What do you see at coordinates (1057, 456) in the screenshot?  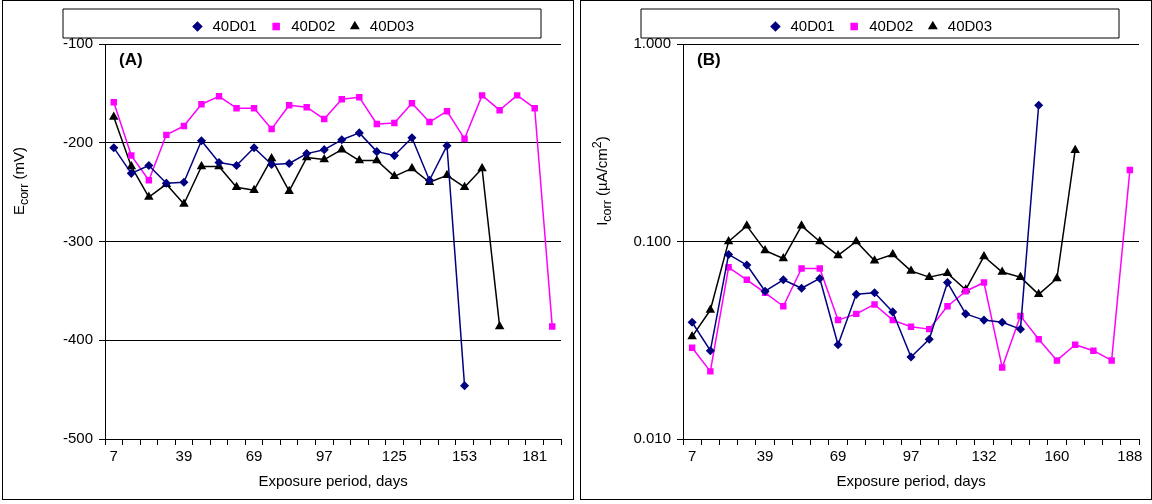 I see `x-tick-label: 160` at bounding box center [1057, 456].